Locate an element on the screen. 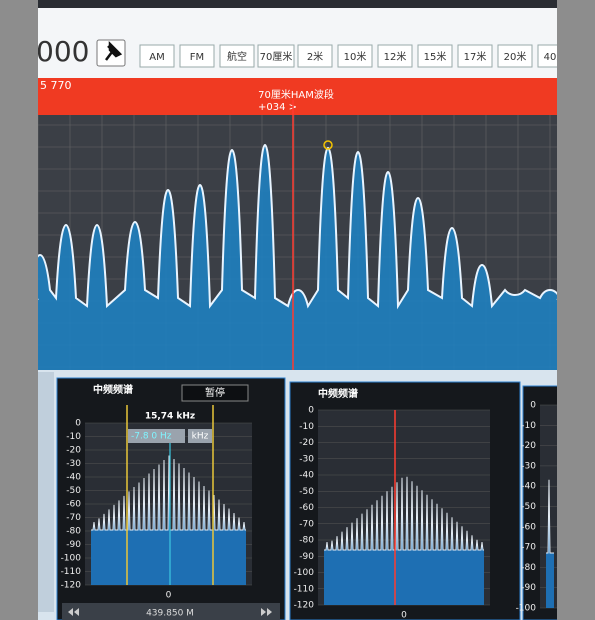  band-button-label: 航空 is located at coordinates (237, 56).